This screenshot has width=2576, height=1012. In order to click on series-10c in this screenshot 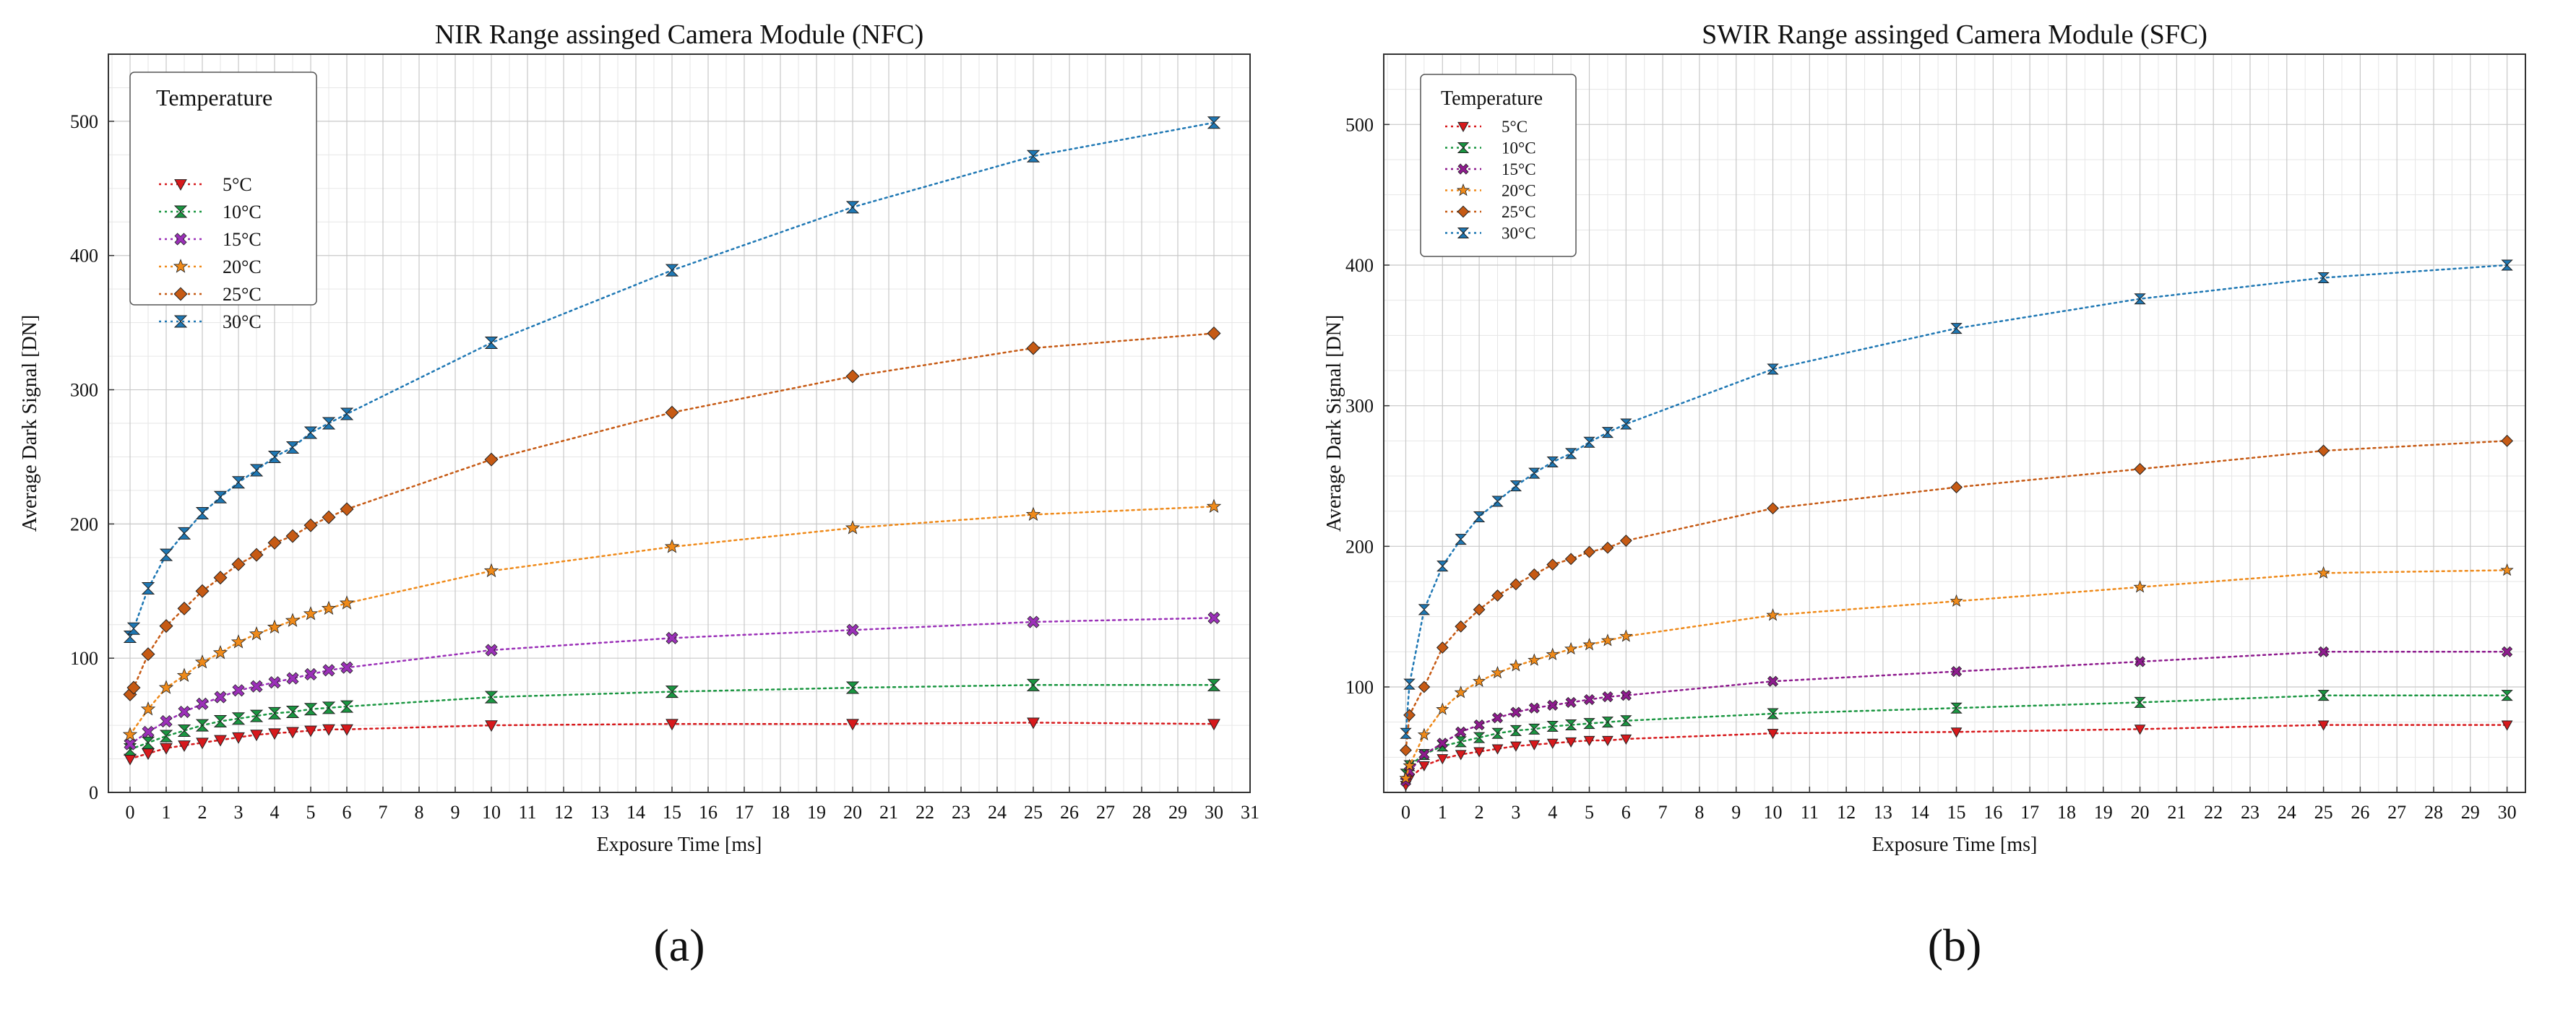, I will do `click(672, 717)`.